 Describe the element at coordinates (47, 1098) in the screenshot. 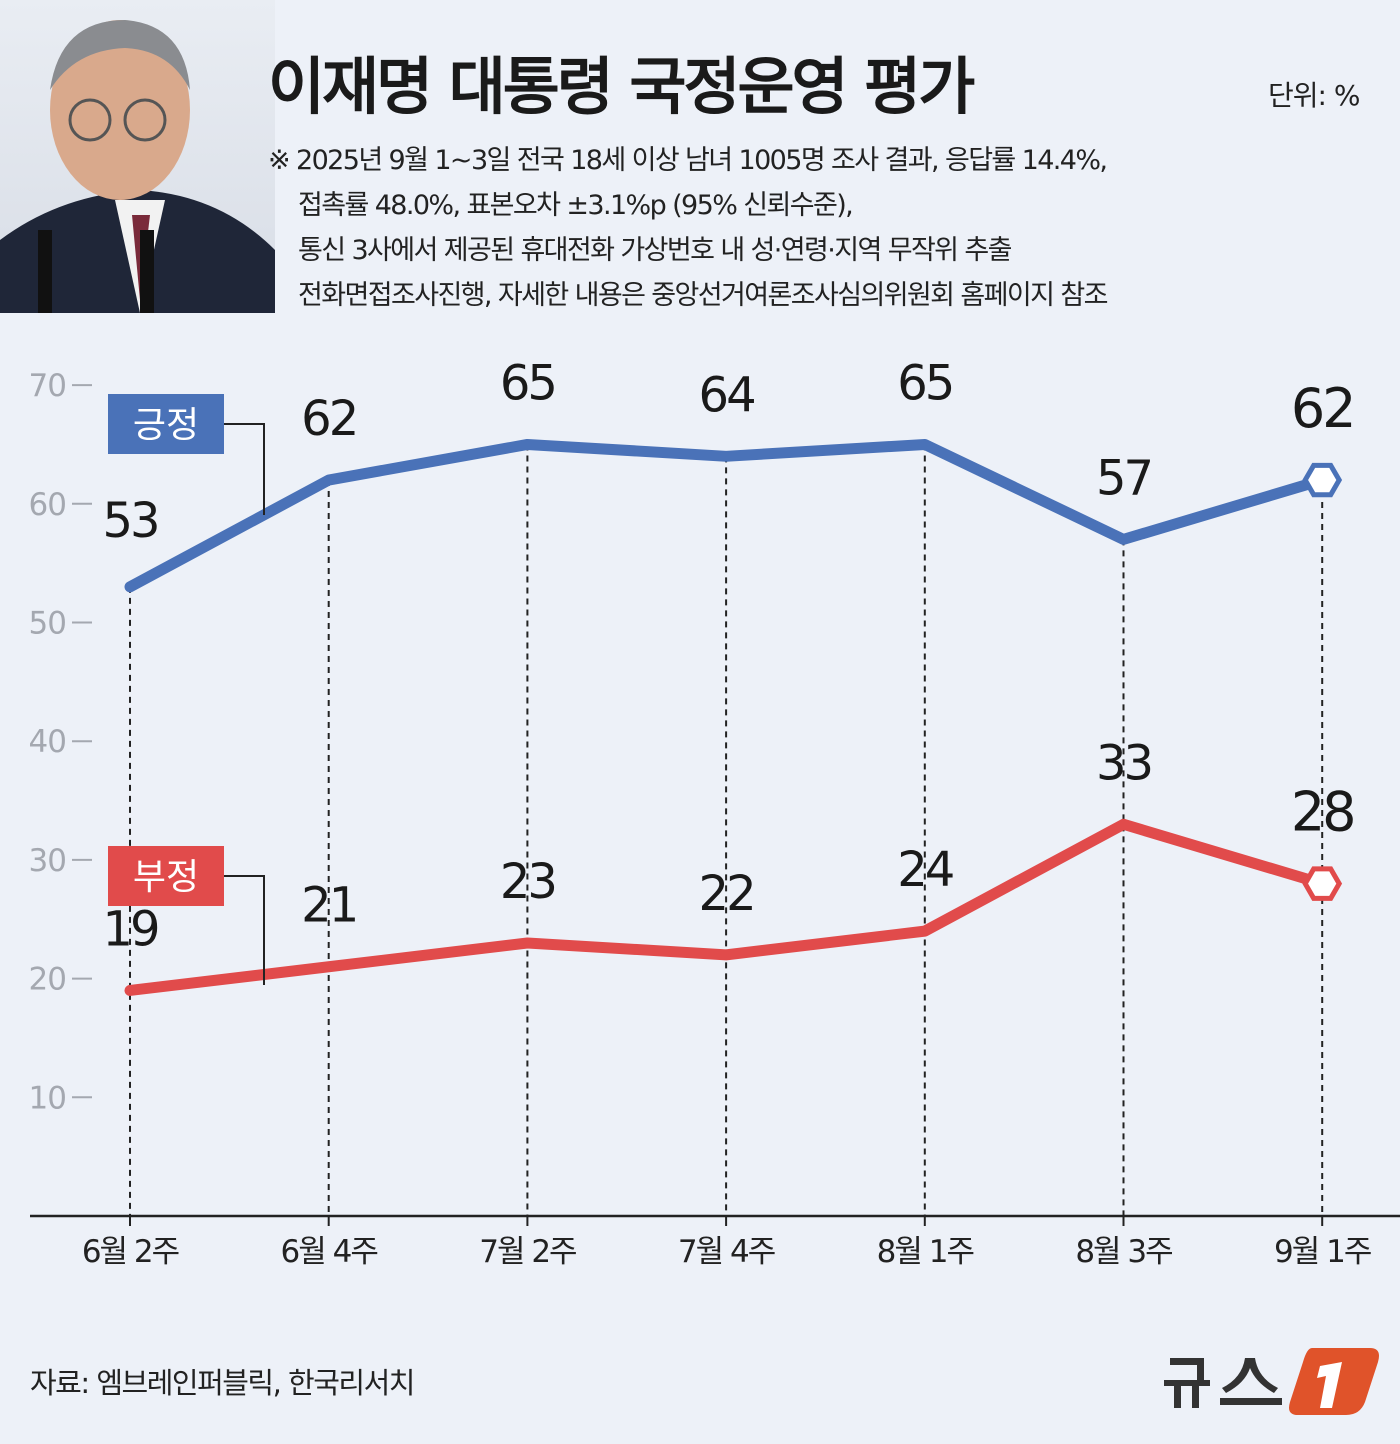

I see `y-tick-label: 10` at that location.